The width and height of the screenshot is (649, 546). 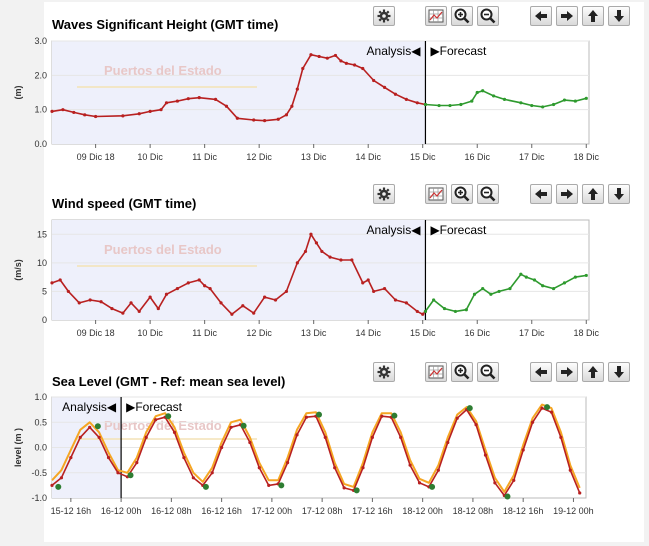 I want to click on analysis-label: Analysis◀, so click(x=394, y=51).